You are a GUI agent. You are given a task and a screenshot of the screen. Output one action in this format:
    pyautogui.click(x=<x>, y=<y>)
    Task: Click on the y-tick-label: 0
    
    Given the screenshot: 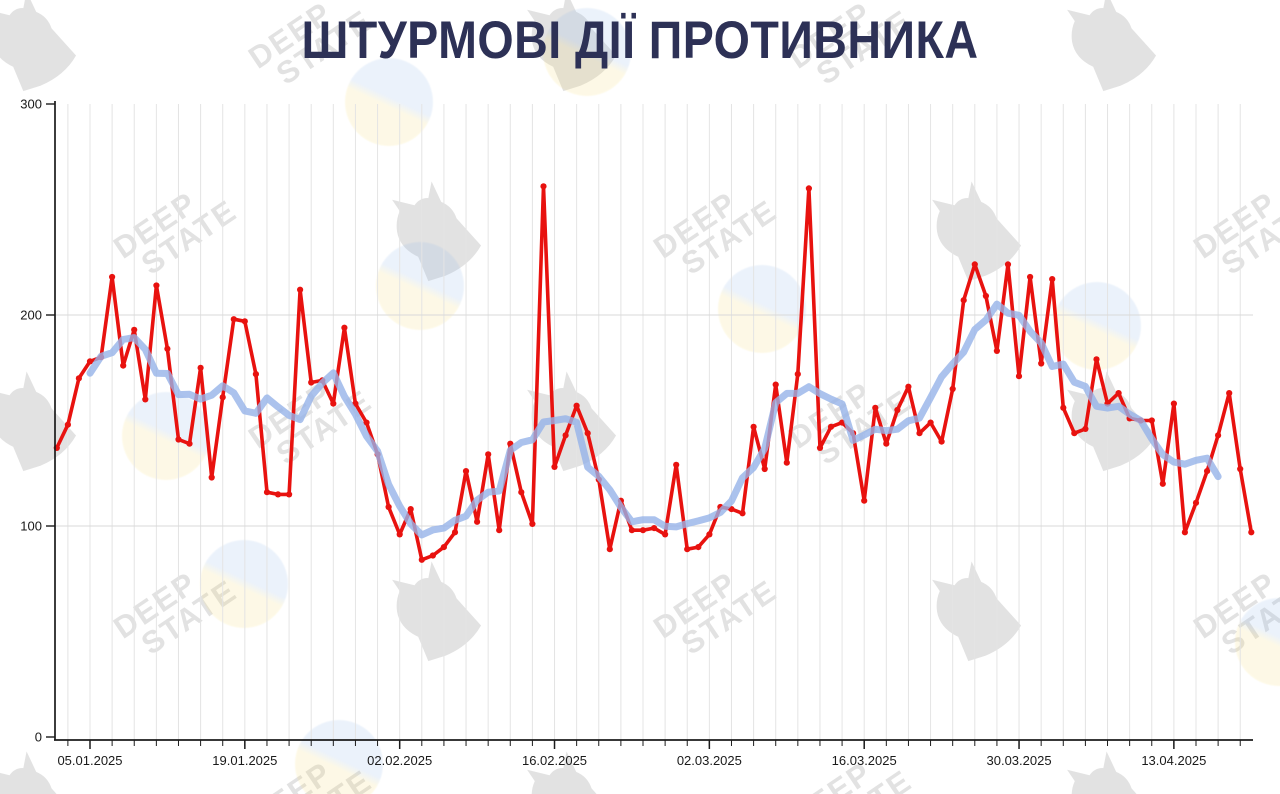 What is the action you would take?
    pyautogui.click(x=38, y=737)
    